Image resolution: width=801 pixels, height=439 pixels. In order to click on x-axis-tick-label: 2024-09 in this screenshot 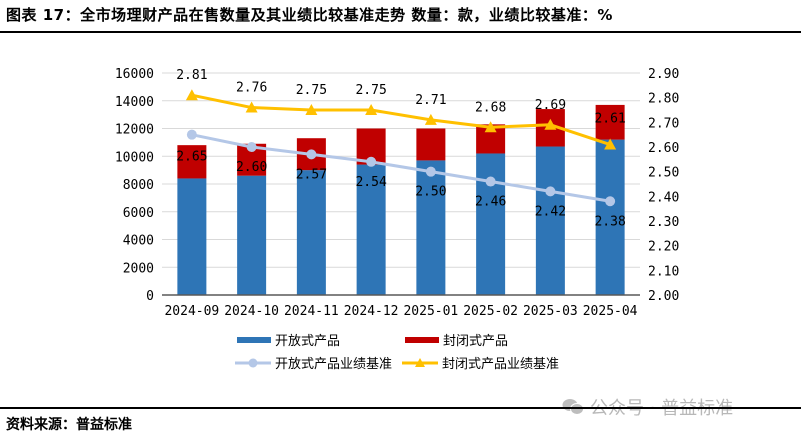, I will do `click(191, 311)`.